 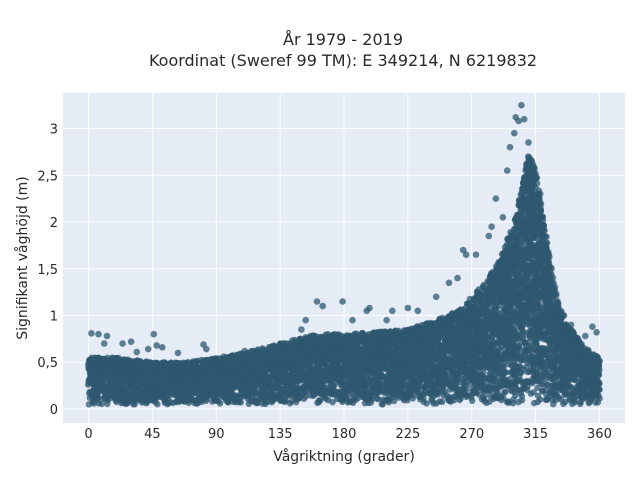 I want to click on chart-title: År 1979 - 2019, so click(x=343, y=39).